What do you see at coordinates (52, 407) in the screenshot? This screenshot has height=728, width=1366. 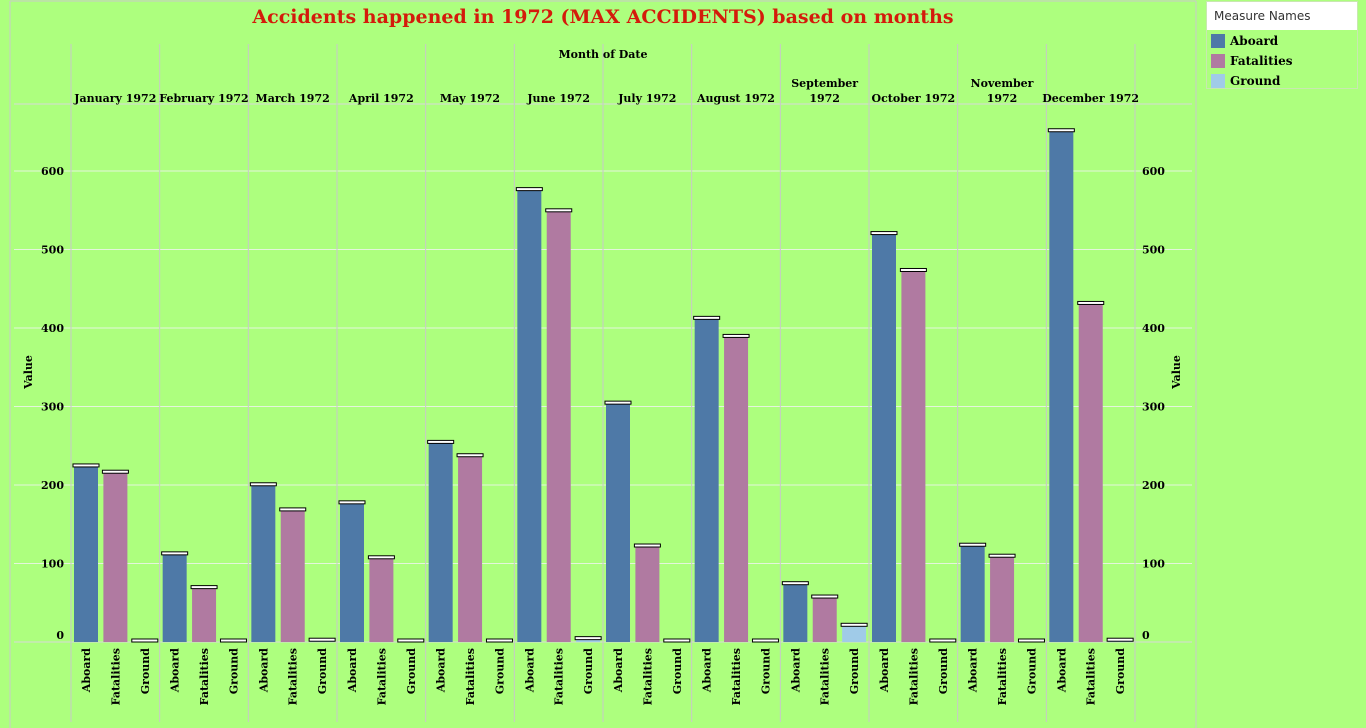 I see `y-tick-label-left: 300` at bounding box center [52, 407].